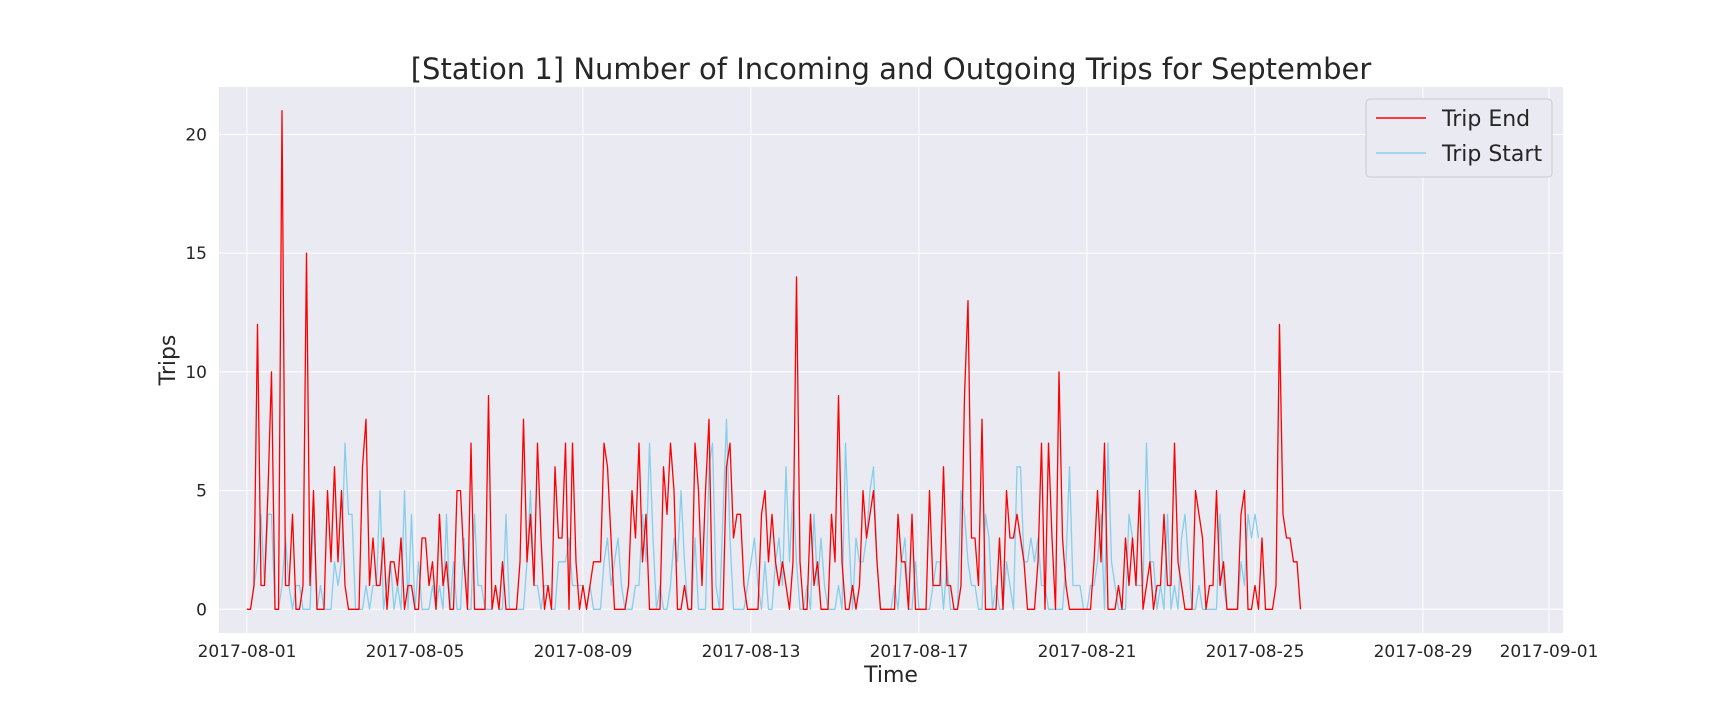  I want to click on x-tick-label: 2017-08-17, so click(919, 652).